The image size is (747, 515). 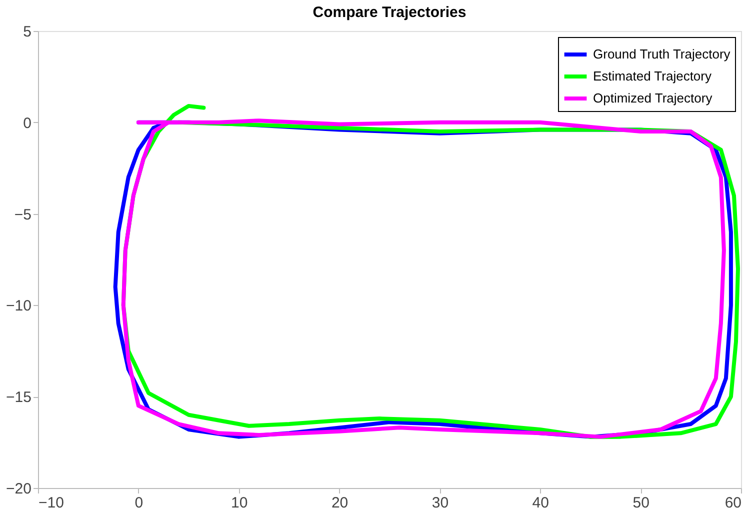 I want to click on chart-title: Compare Trajectories, so click(x=389, y=12).